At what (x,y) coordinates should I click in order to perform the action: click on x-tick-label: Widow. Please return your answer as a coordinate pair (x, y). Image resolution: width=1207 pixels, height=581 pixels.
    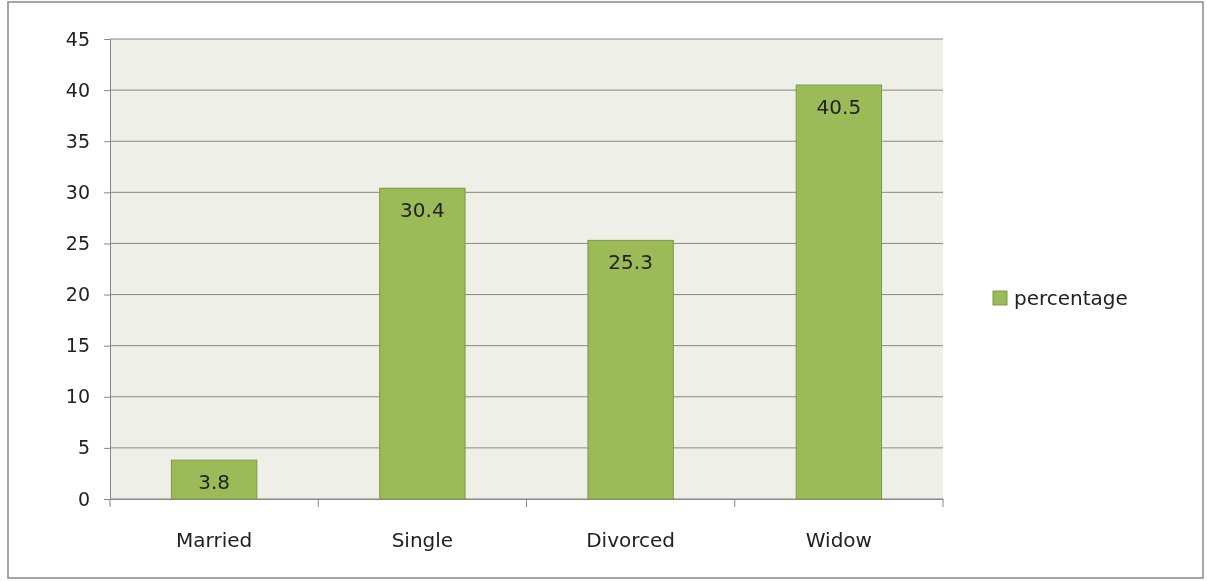
    Looking at the image, I should click on (838, 540).